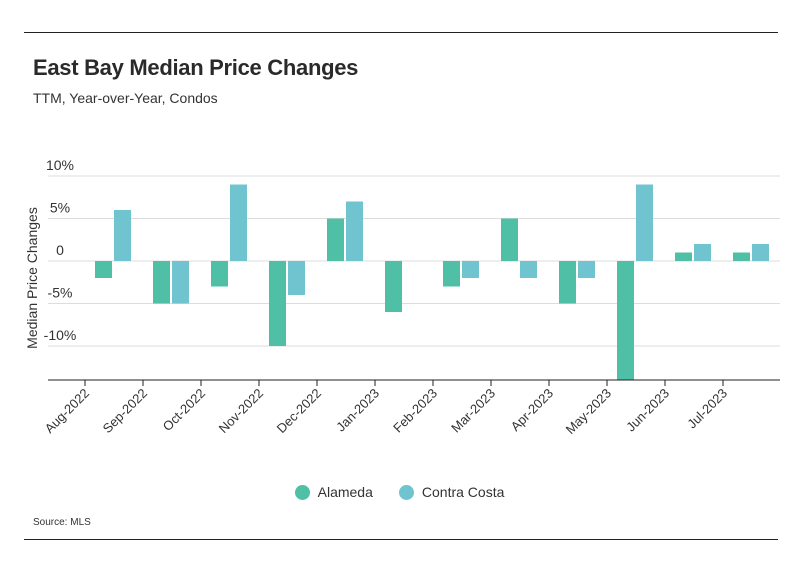 The width and height of the screenshot is (799, 575). What do you see at coordinates (401, 32) in the screenshot?
I see `top-rule` at bounding box center [401, 32].